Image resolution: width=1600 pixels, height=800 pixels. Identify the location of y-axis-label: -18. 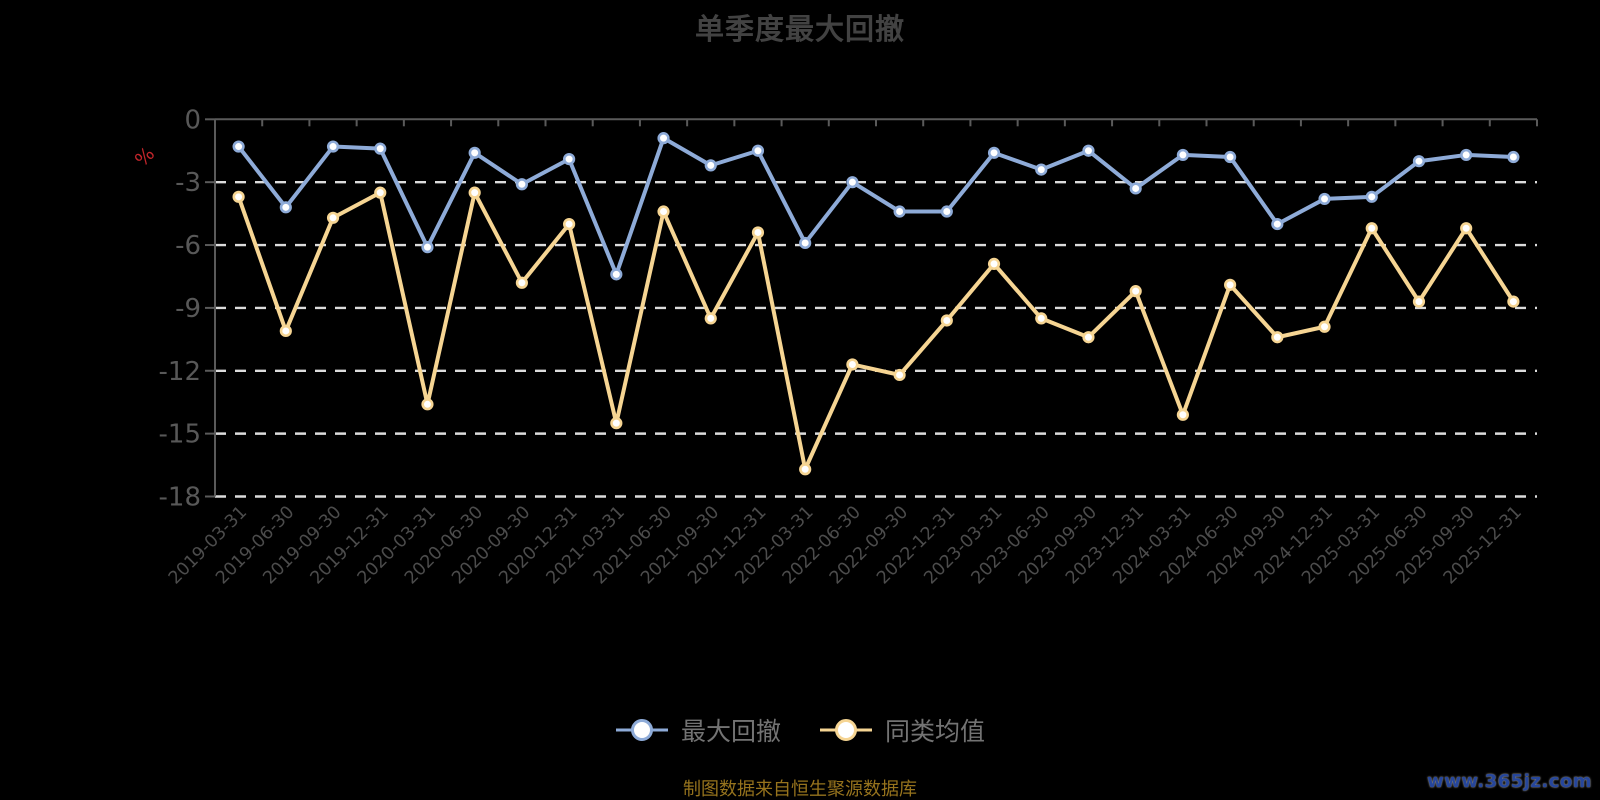
(180, 498).